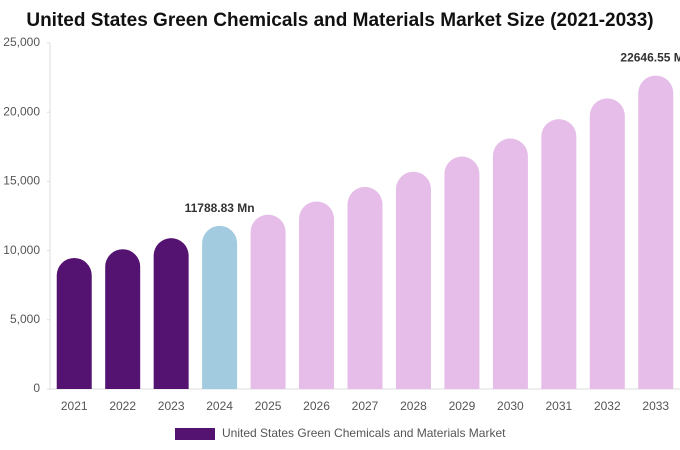 This screenshot has width=680, height=450. I want to click on y-tick-label: 0, so click(36, 388).